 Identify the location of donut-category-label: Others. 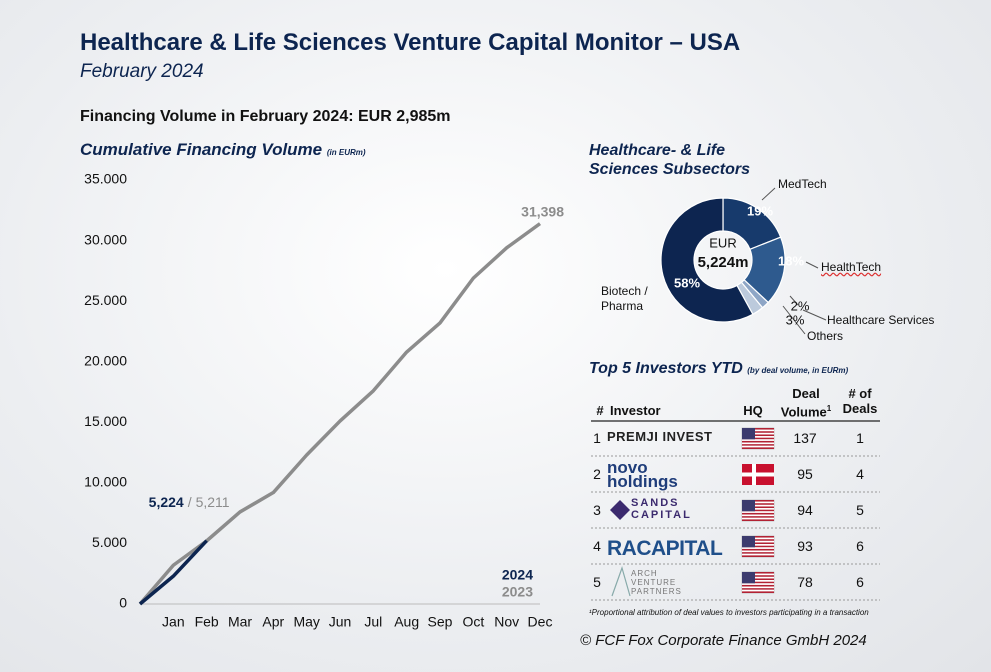
(825, 336).